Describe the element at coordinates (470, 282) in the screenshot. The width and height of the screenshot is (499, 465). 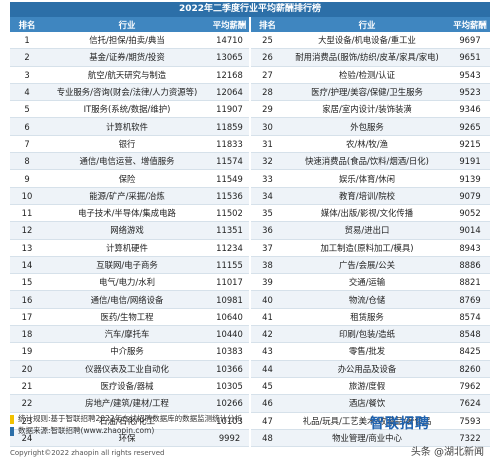
I see `salary-cell: 8821` at that location.